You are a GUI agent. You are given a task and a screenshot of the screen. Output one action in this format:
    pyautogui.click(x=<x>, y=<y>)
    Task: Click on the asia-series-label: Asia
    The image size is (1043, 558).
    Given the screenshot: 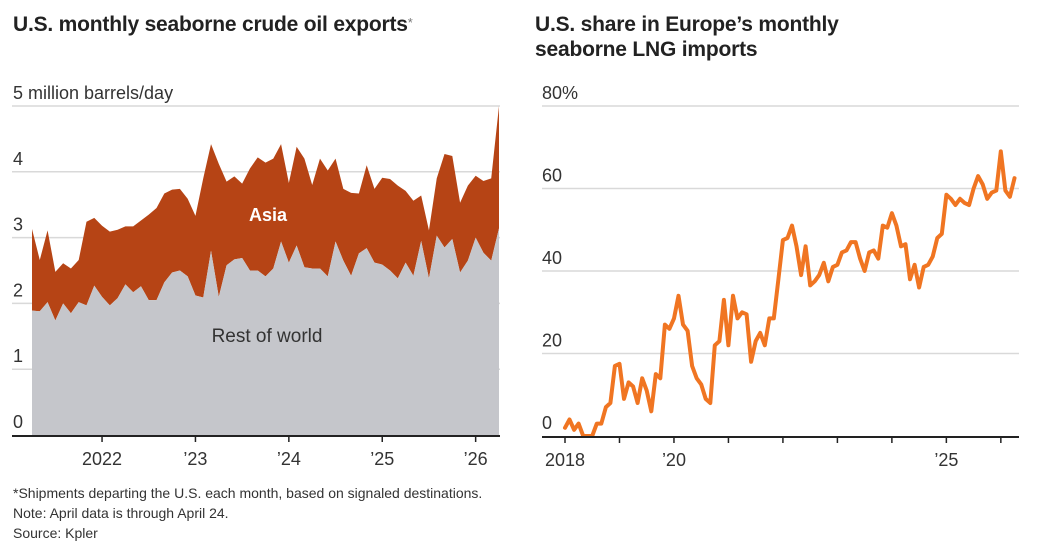 What is the action you would take?
    pyautogui.click(x=268, y=215)
    